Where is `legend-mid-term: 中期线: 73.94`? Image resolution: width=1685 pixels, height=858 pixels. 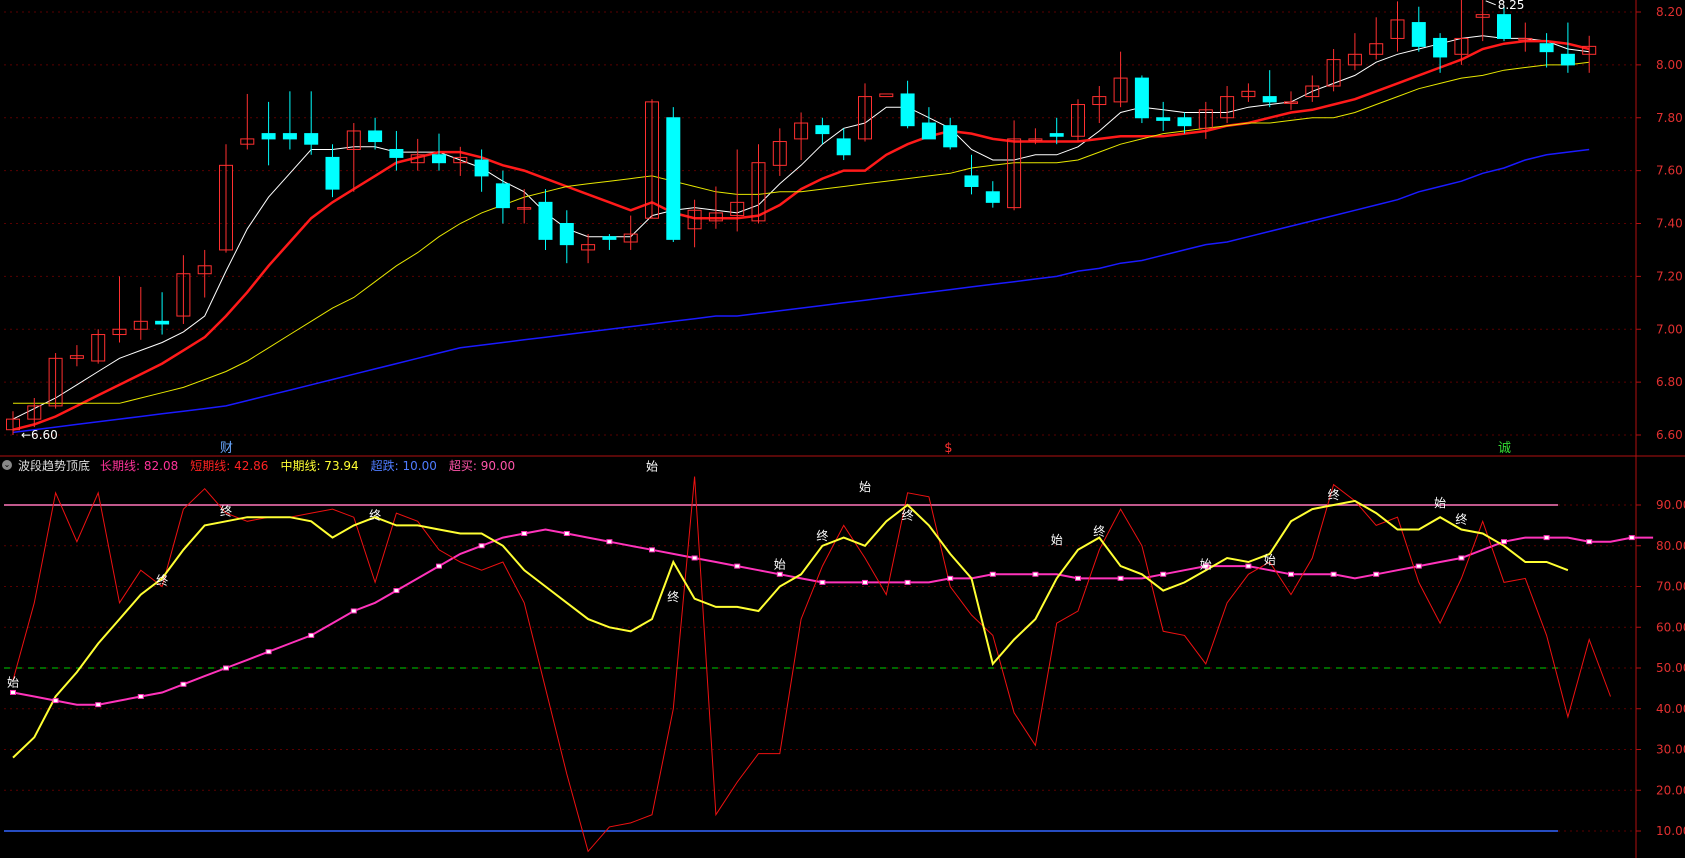 legend-mid-term: 中期线: 73.94 is located at coordinates (319, 465).